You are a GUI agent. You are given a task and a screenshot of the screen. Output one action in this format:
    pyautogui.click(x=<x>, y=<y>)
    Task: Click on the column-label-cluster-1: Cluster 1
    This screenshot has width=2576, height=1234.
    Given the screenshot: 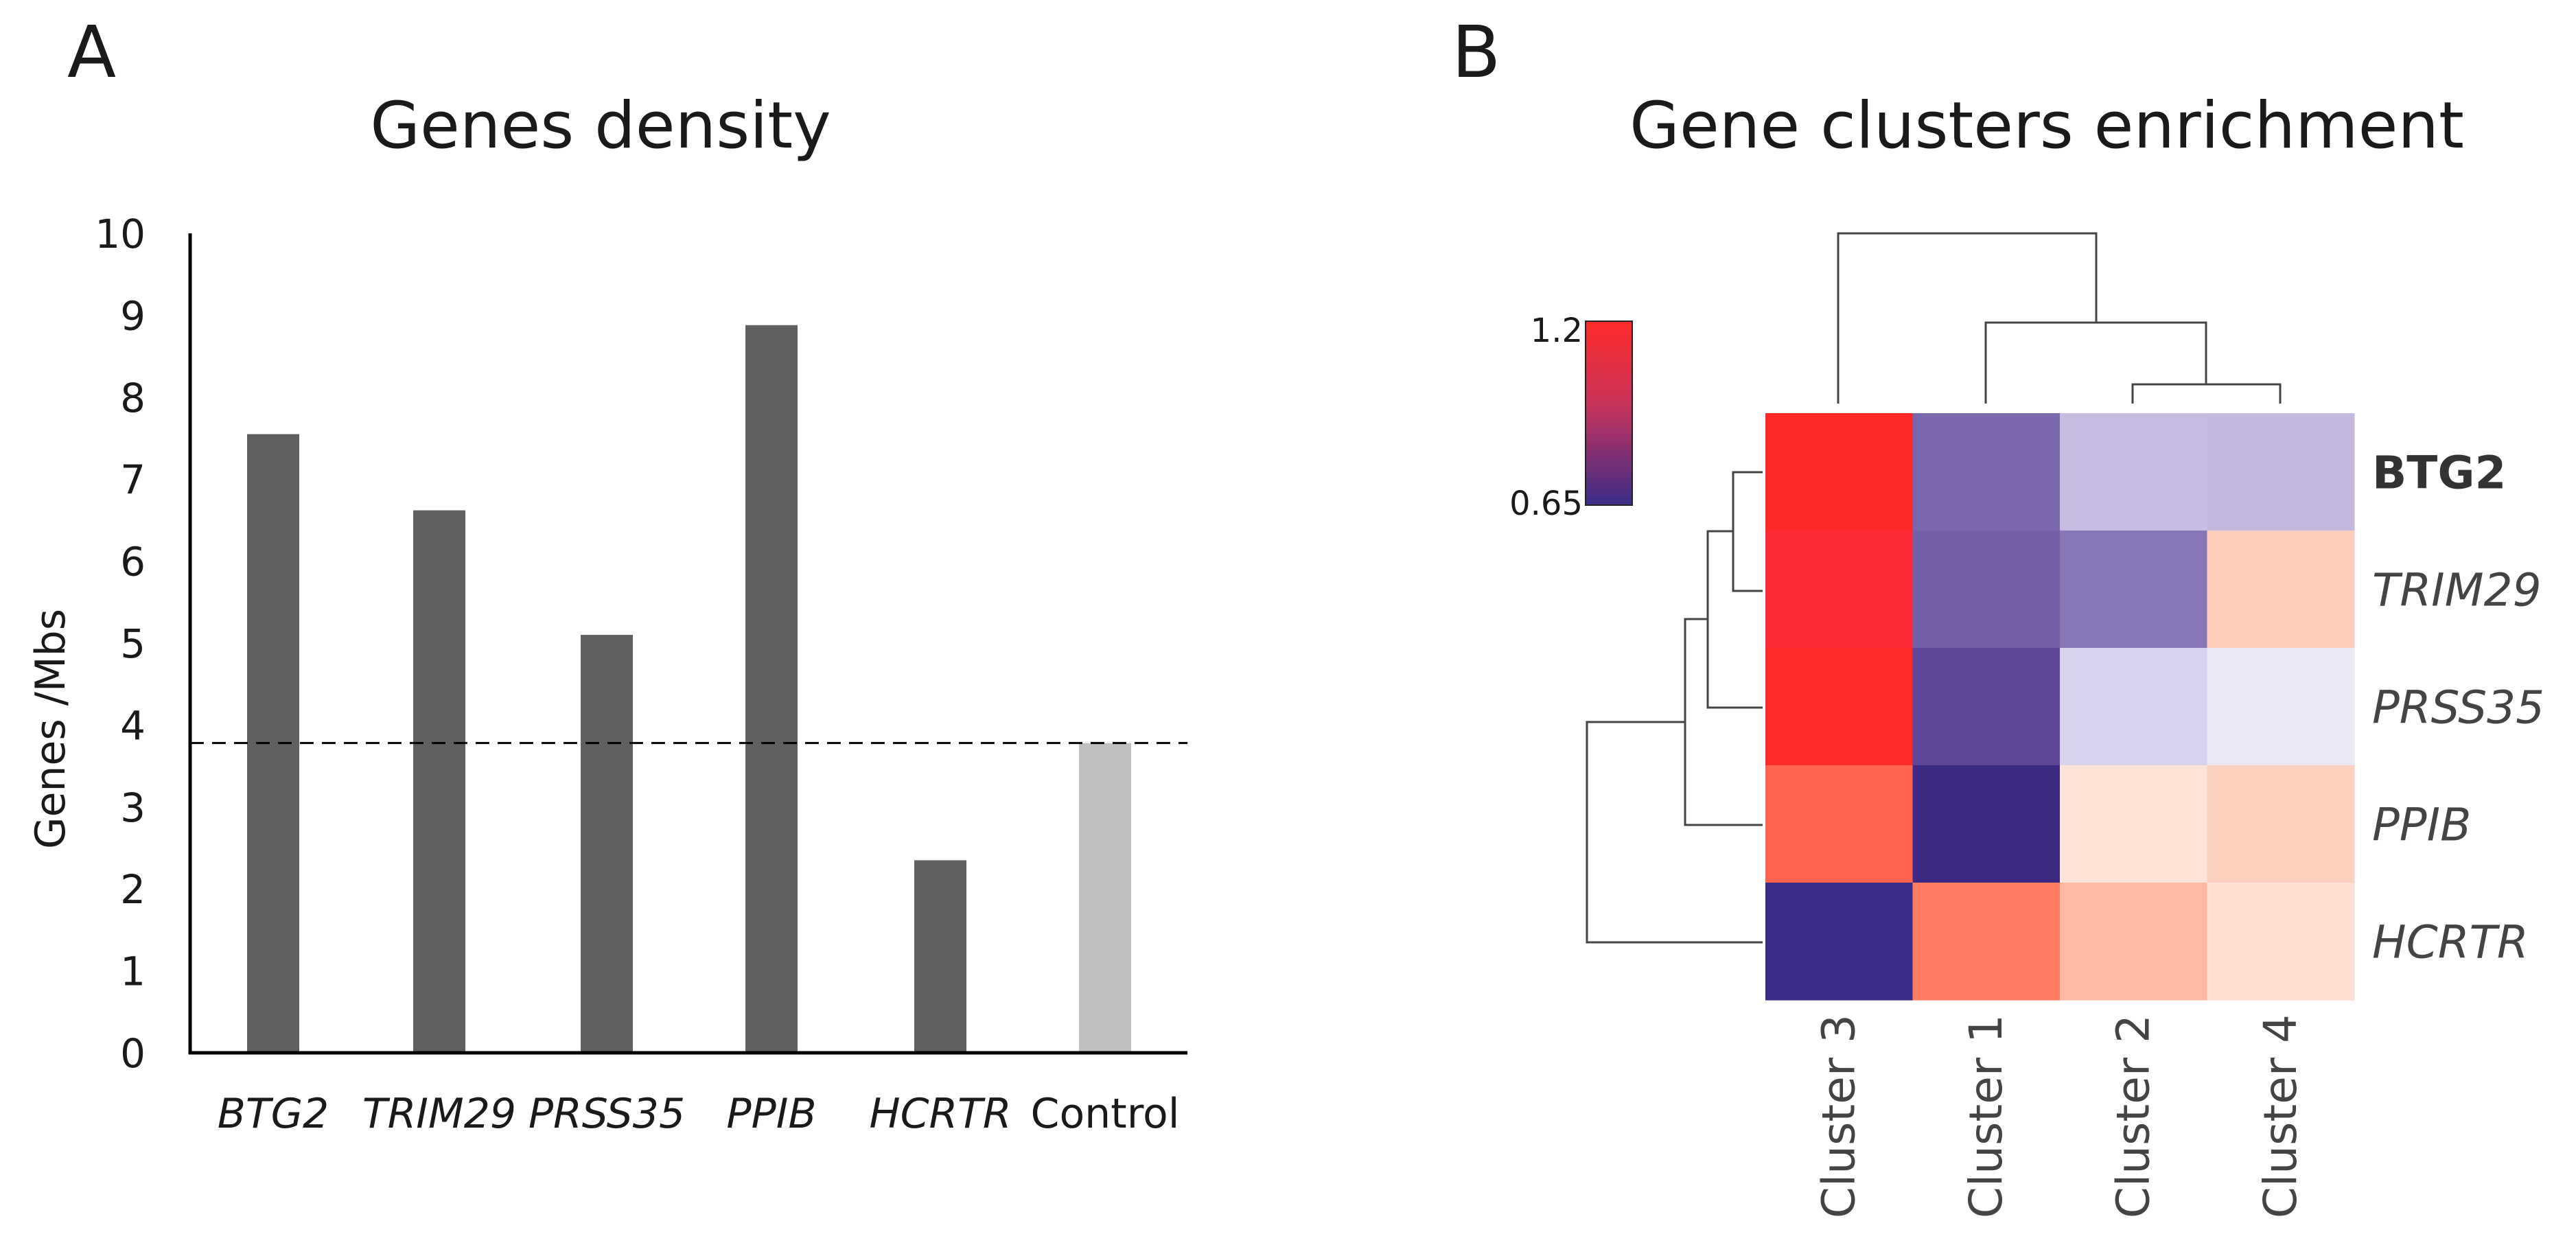 What is the action you would take?
    pyautogui.click(x=1986, y=1116)
    